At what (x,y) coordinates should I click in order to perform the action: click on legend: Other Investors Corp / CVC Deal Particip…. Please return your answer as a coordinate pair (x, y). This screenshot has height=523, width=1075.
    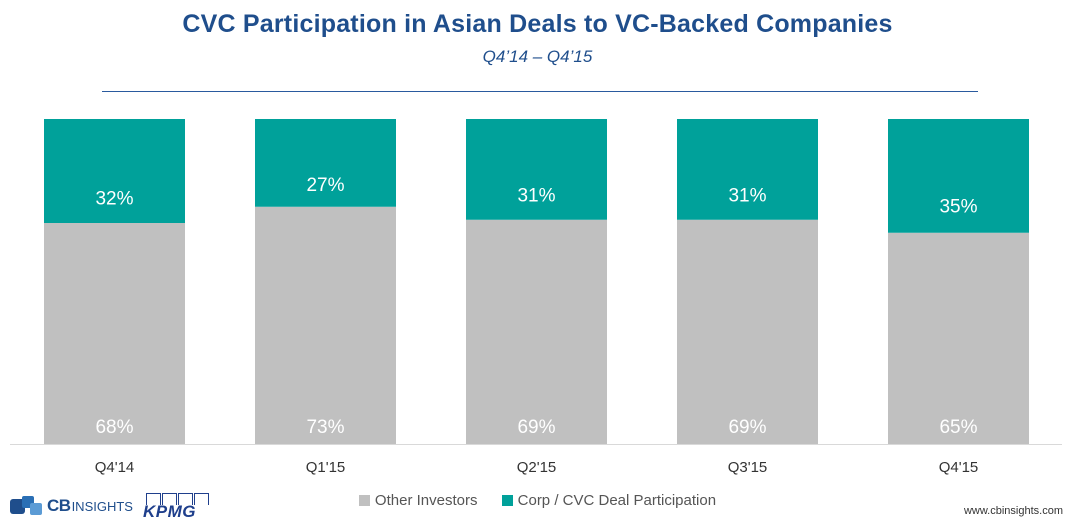
    Looking at the image, I should click on (537, 501).